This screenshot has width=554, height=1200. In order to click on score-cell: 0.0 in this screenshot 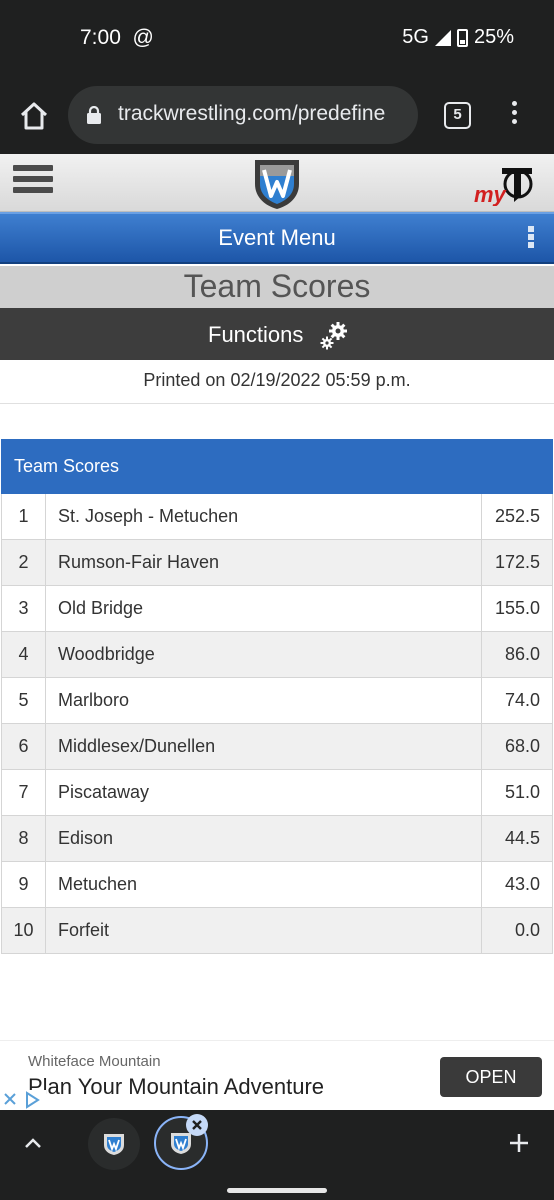, I will do `click(517, 930)`.